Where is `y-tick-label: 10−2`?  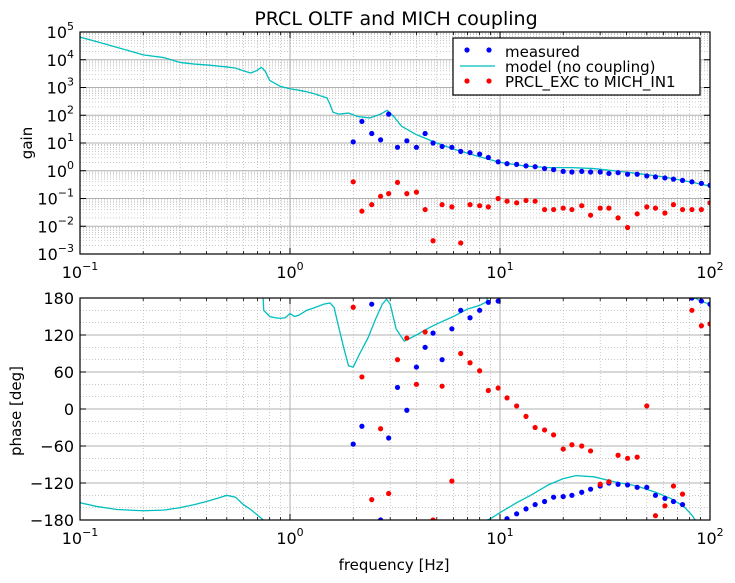
y-tick-label: 10−2 is located at coordinates (55, 225).